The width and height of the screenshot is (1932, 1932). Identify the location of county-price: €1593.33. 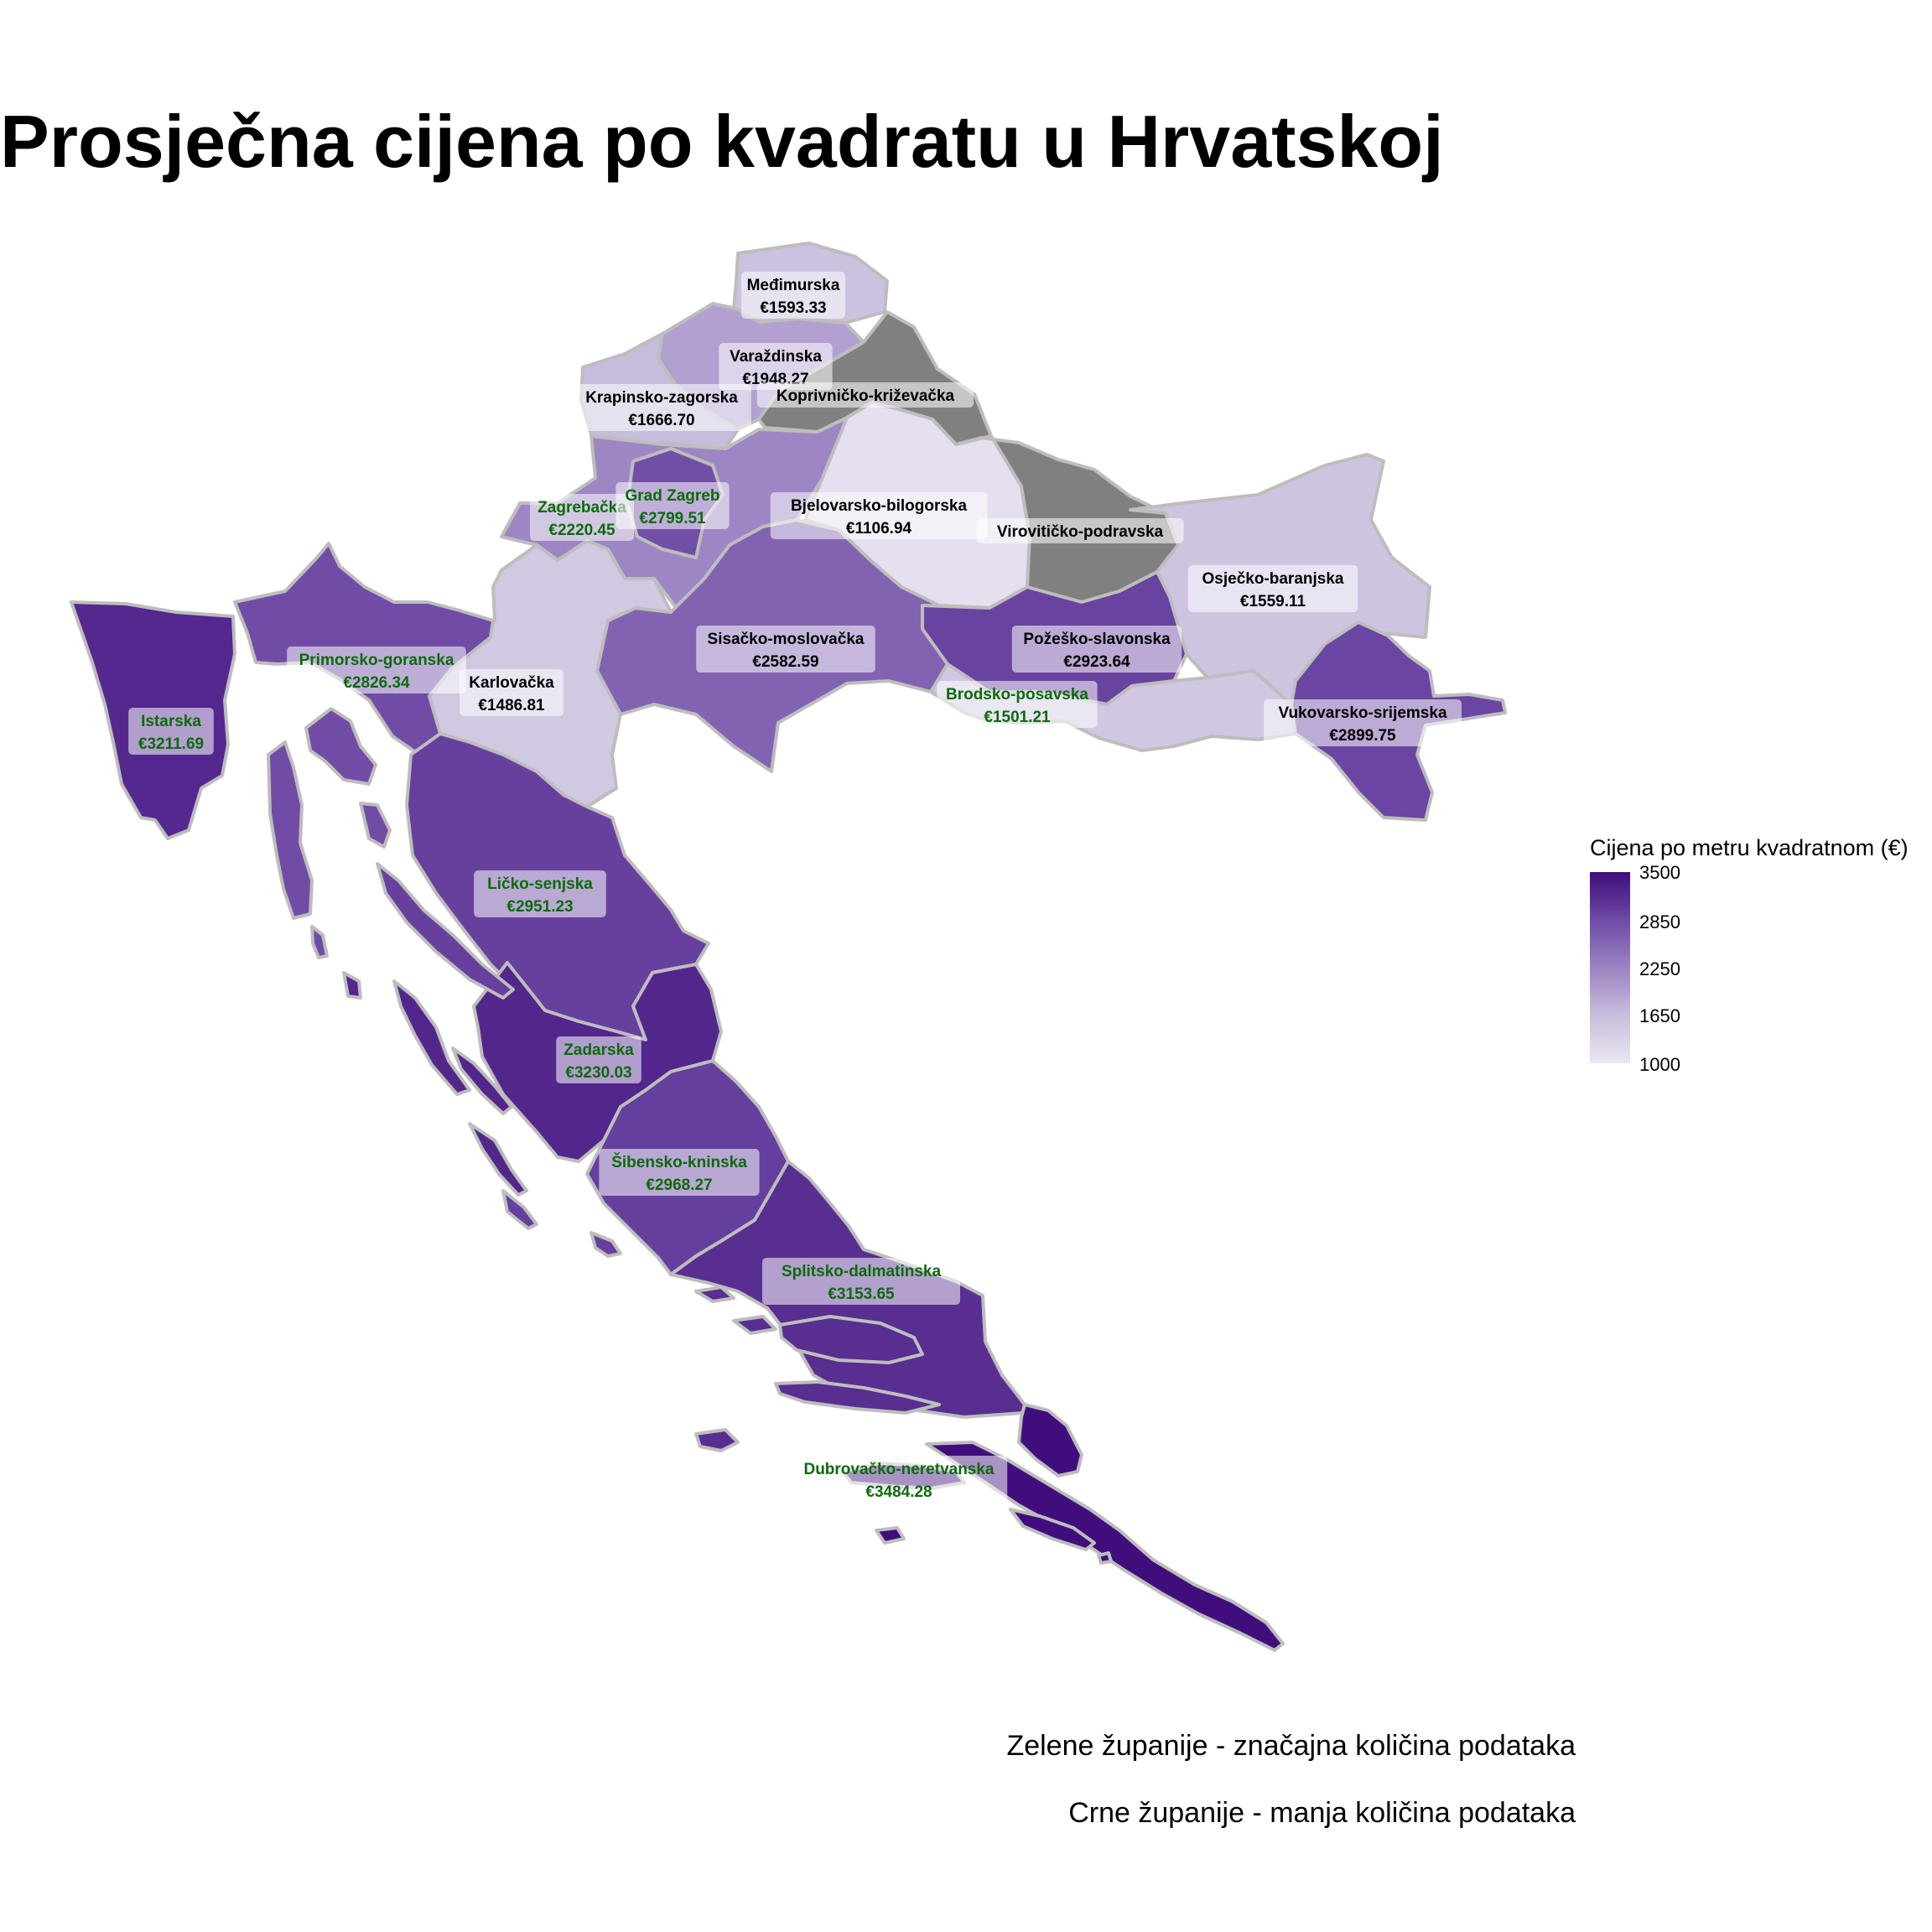
(793, 308).